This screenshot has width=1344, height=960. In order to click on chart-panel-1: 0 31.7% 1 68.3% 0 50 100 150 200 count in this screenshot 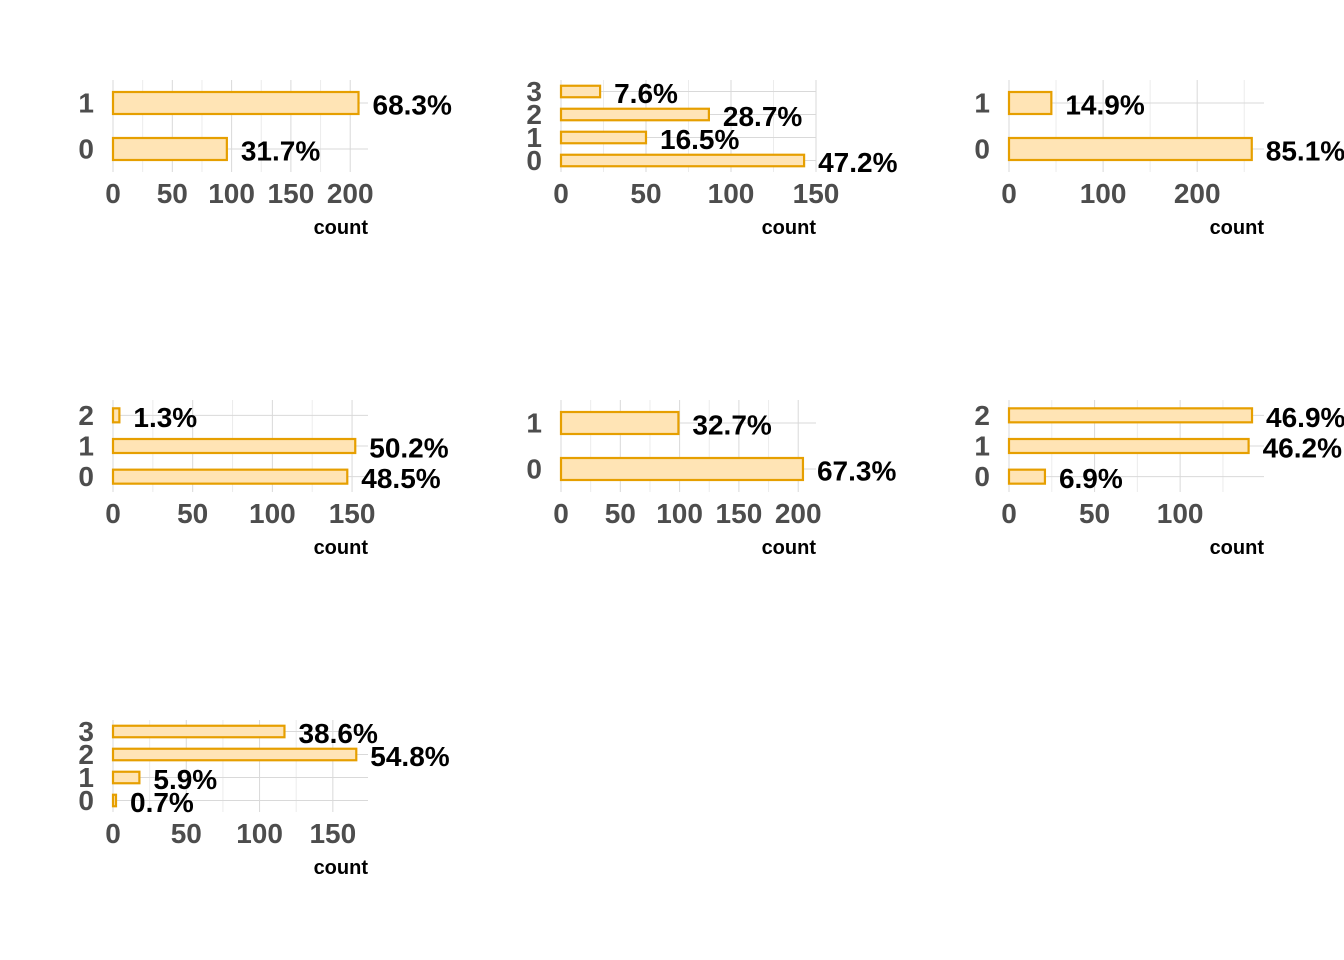, I will do `click(265, 159)`.